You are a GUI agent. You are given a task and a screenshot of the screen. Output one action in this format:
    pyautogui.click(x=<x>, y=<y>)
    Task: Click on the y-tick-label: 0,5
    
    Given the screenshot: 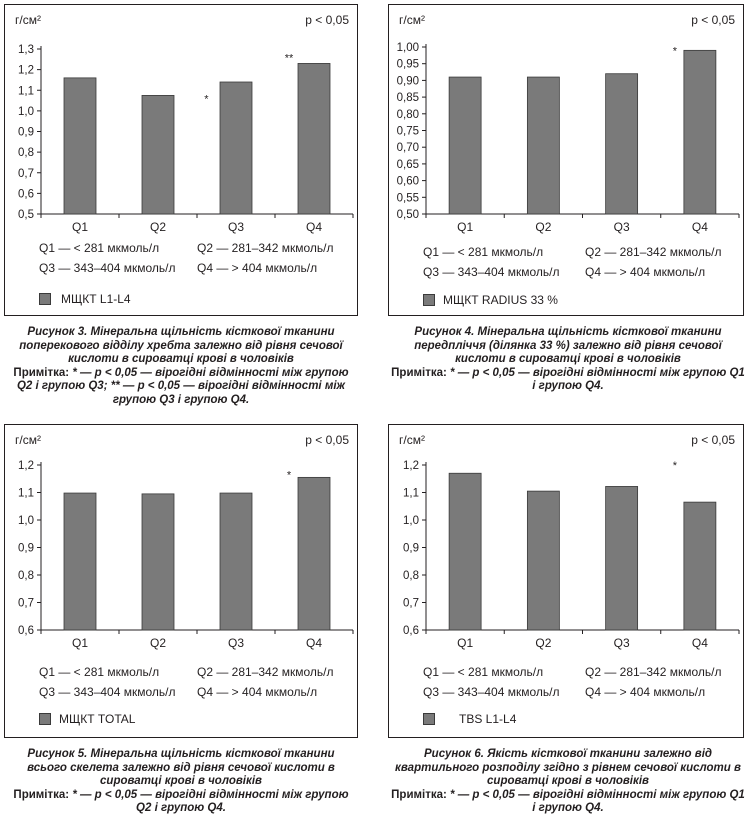 What is the action you would take?
    pyautogui.click(x=26, y=215)
    